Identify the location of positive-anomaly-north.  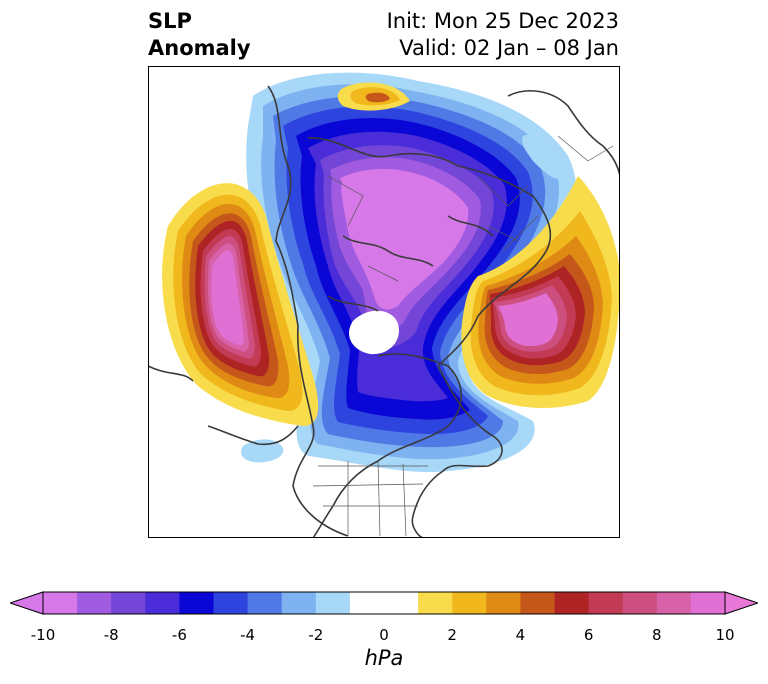
(373, 96).